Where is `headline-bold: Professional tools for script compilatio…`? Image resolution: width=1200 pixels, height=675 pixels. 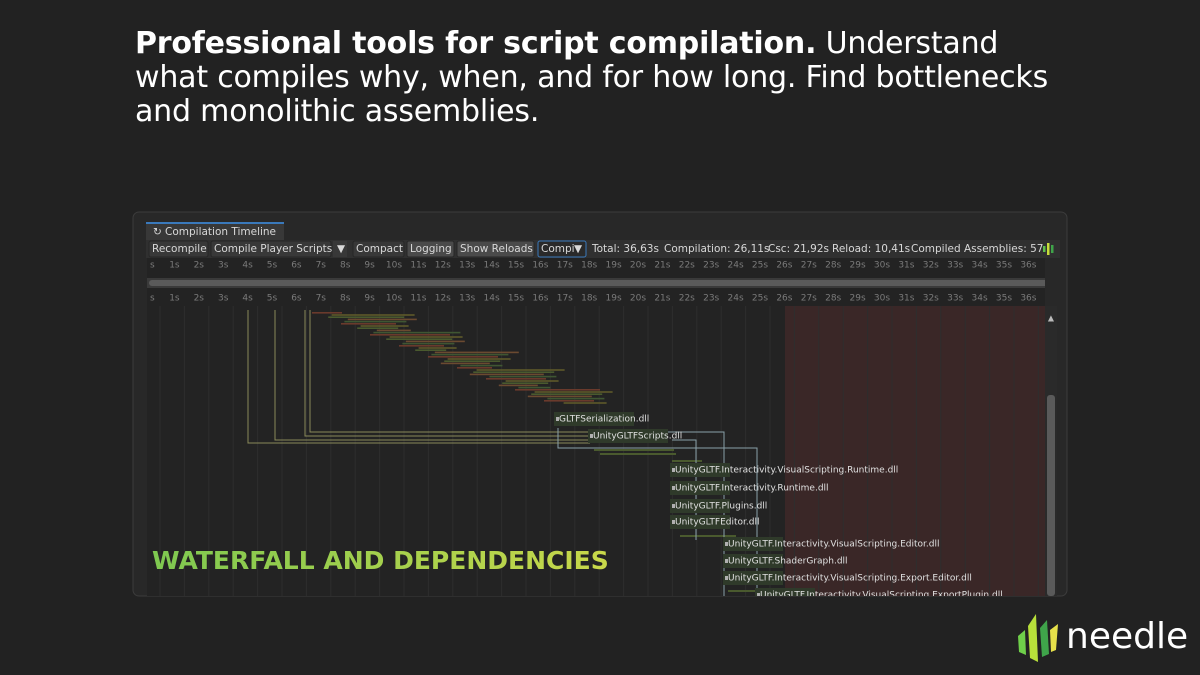 headline-bold: Professional tools for script compilatio… is located at coordinates (476, 43).